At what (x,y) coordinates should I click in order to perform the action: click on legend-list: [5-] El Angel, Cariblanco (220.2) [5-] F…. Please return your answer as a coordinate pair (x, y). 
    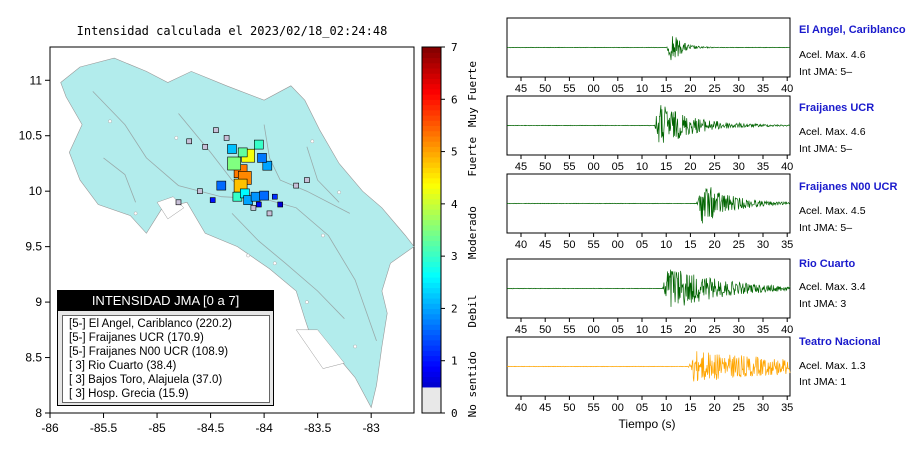
    Looking at the image, I should click on (166, 359).